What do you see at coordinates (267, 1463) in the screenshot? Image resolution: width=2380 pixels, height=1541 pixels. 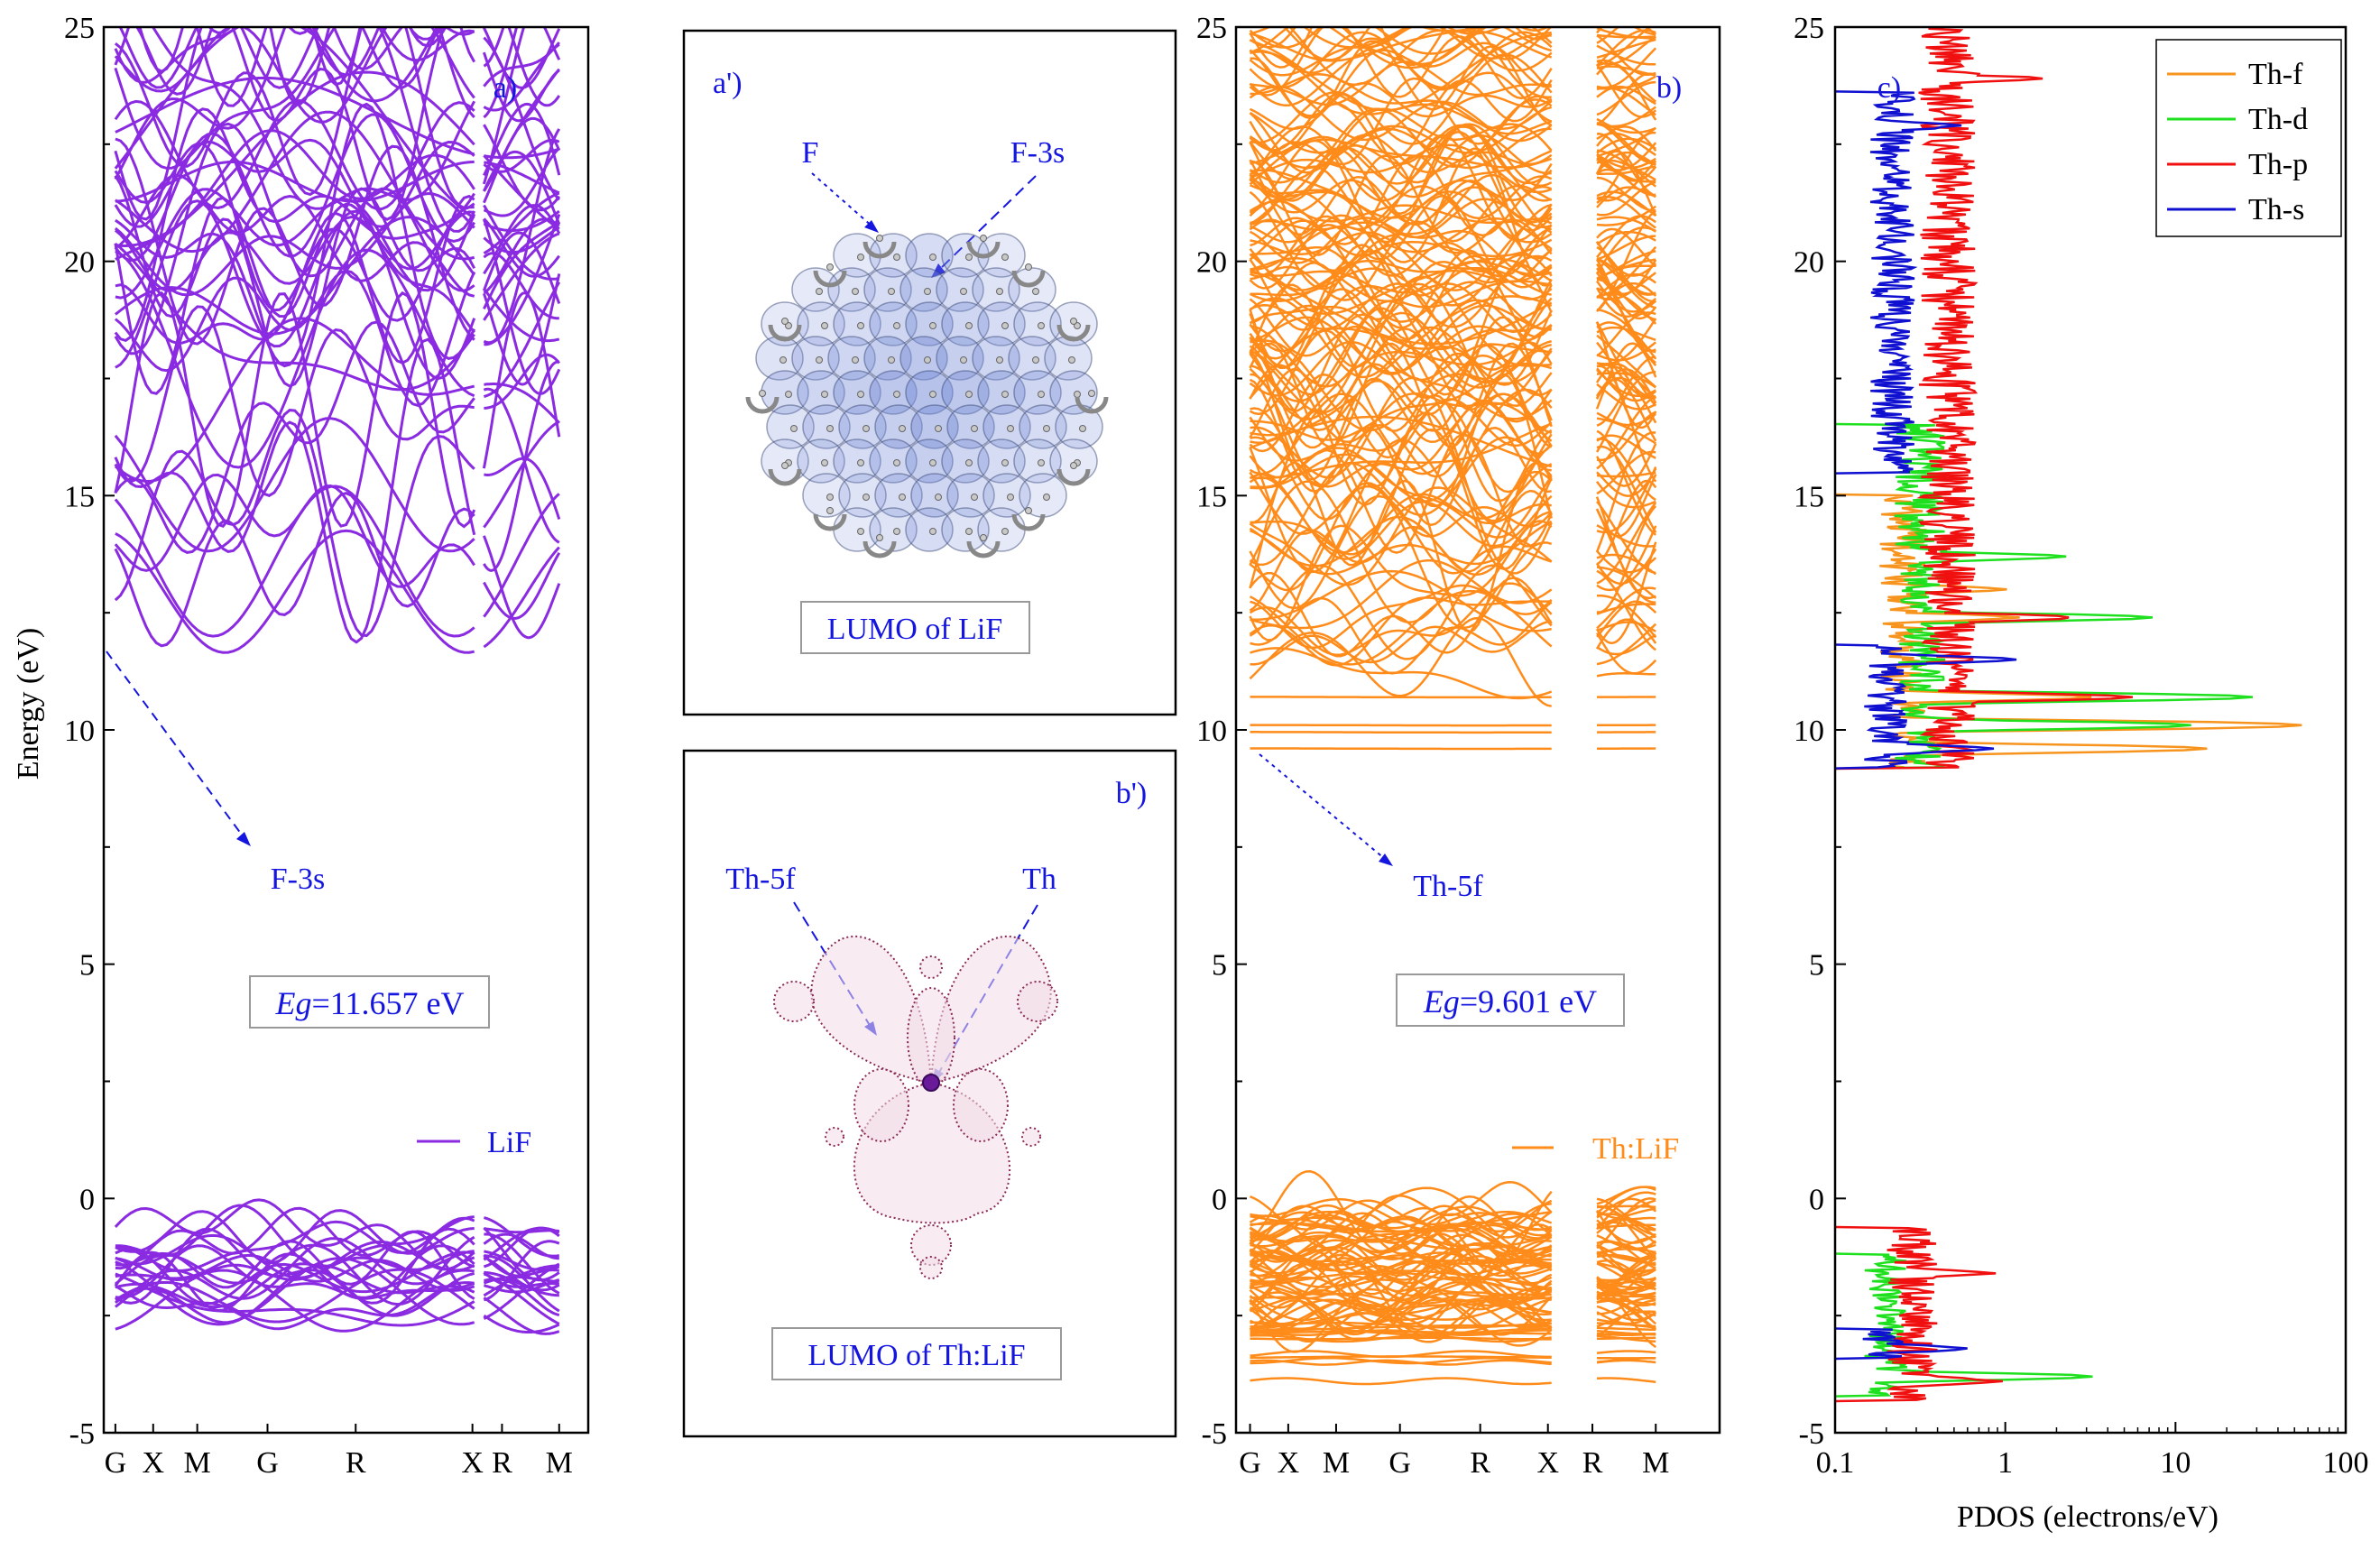 I see `panel-a-kpoint-label: G` at bounding box center [267, 1463].